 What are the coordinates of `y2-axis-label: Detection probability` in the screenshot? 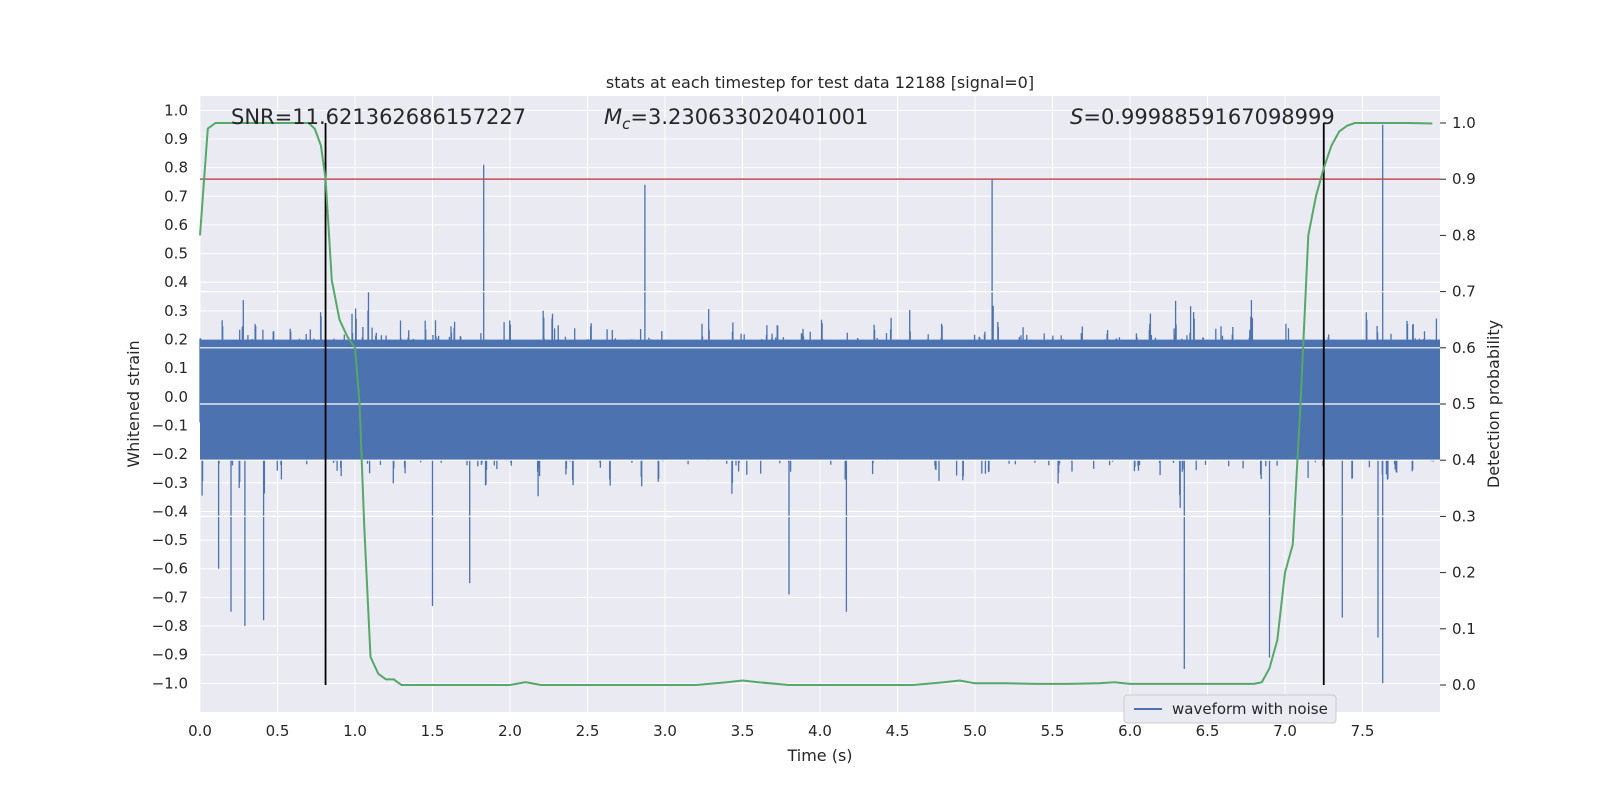 It's located at (1493, 404).